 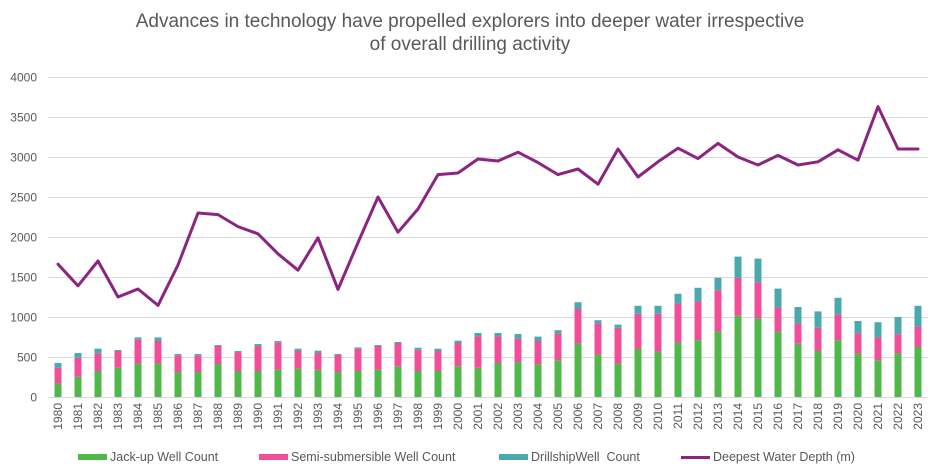 I want to click on legend-swatch-drillship, so click(x=513, y=457).